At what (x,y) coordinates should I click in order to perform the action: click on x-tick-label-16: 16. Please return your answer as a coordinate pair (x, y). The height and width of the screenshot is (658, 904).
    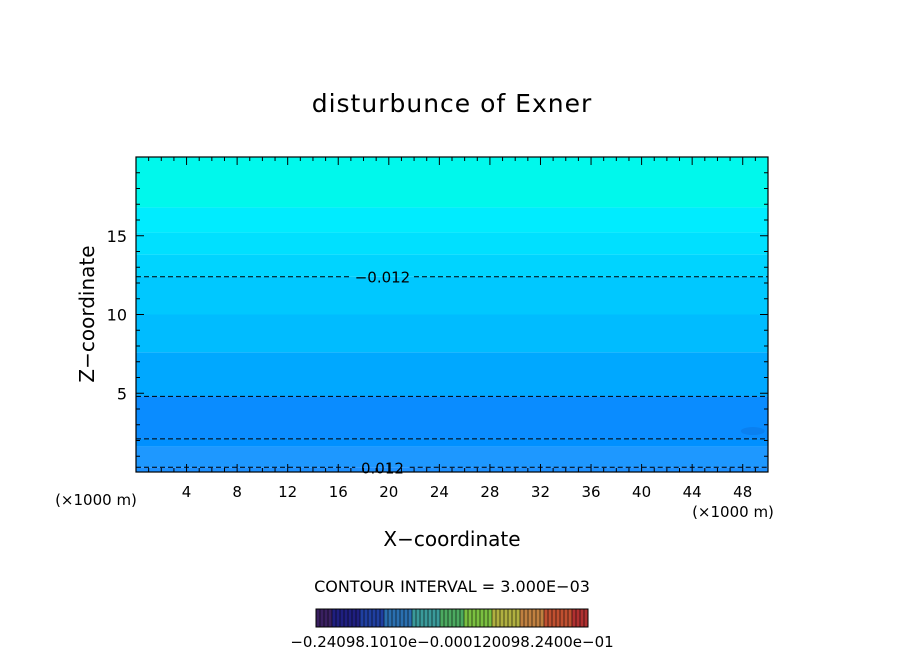
    Looking at the image, I should click on (338, 492).